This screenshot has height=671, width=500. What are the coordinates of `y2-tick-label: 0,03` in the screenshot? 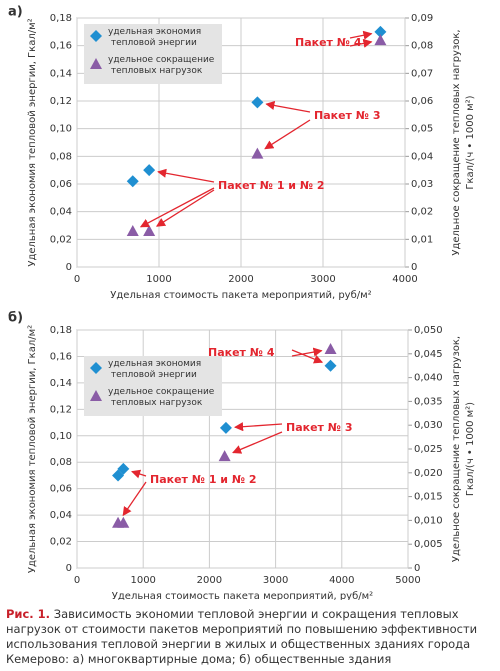 It's located at (422, 184).